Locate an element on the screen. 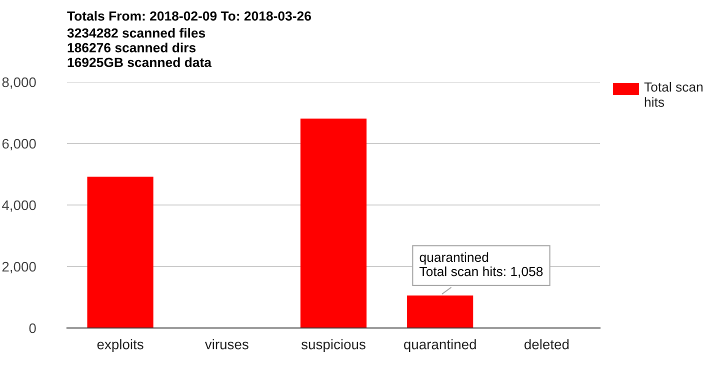 The height and width of the screenshot is (367, 711). x-tick-label: deleted is located at coordinates (546, 344).